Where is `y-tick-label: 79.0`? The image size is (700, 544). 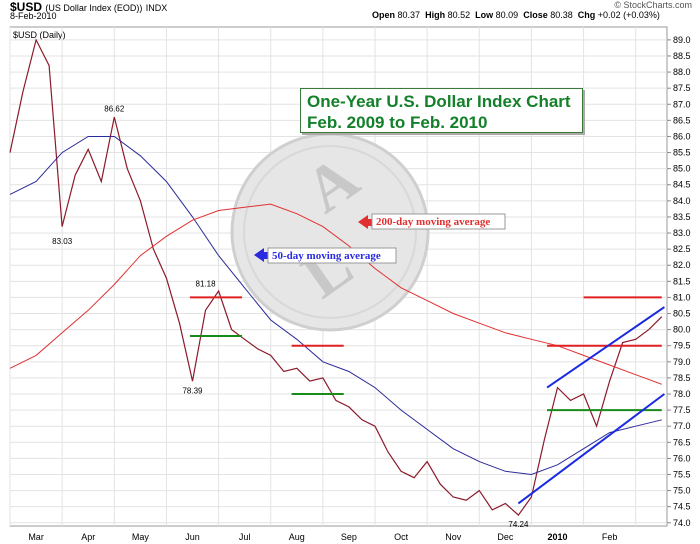 y-tick-label: 79.0 is located at coordinates (682, 362).